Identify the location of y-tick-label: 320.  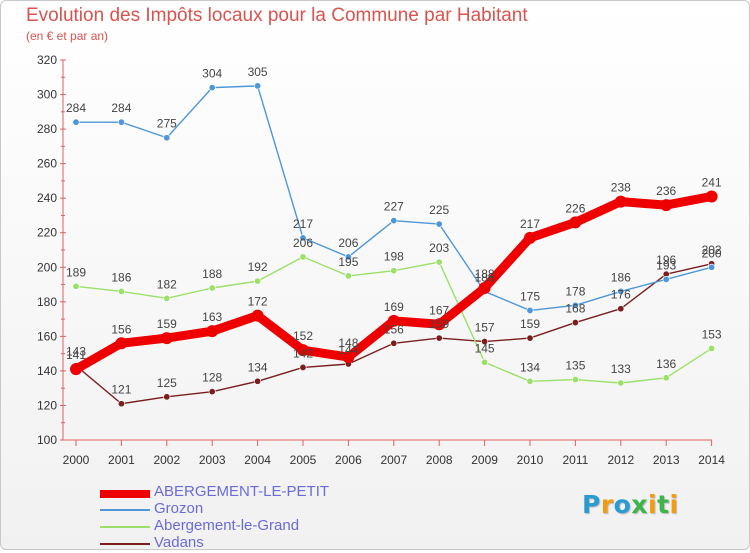
(47, 60).